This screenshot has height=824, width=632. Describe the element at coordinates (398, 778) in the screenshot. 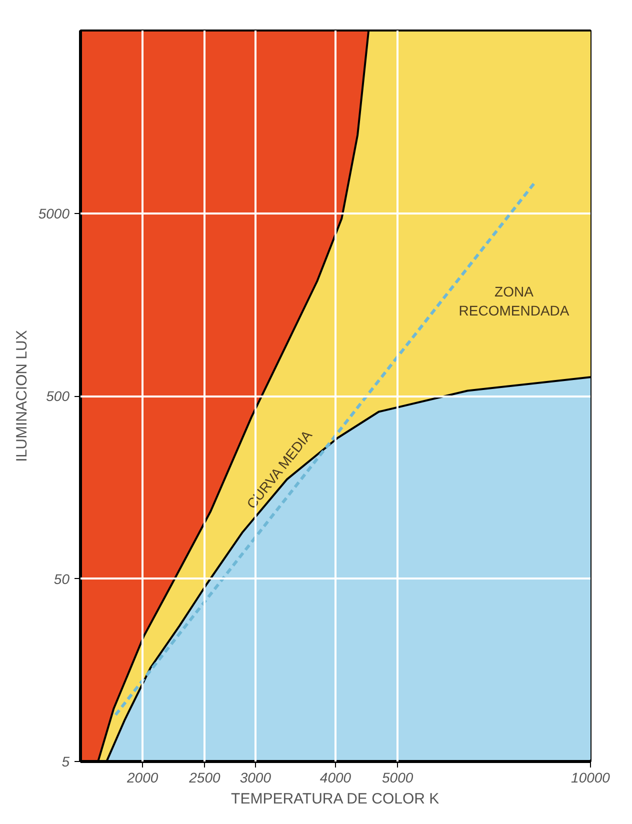

I see `x-tick-label: 5000` at that location.